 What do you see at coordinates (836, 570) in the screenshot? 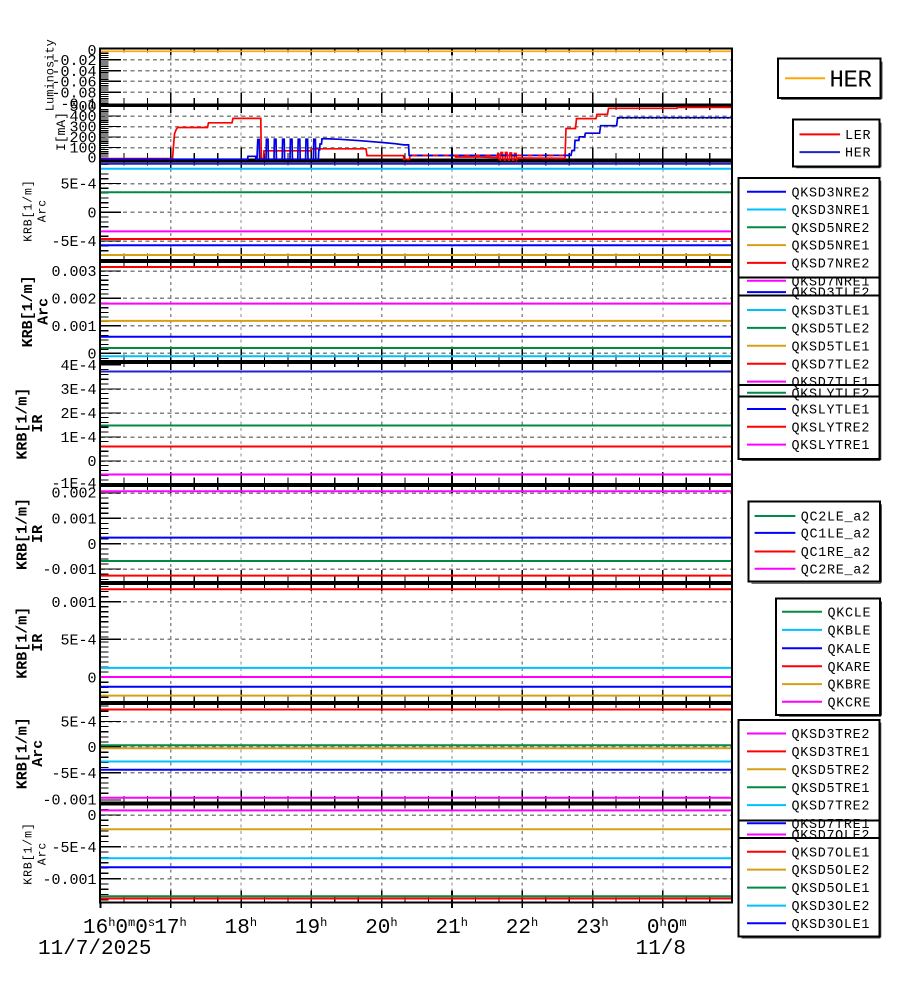
I see `svg-text: QC2RE_a2` at bounding box center [836, 570].